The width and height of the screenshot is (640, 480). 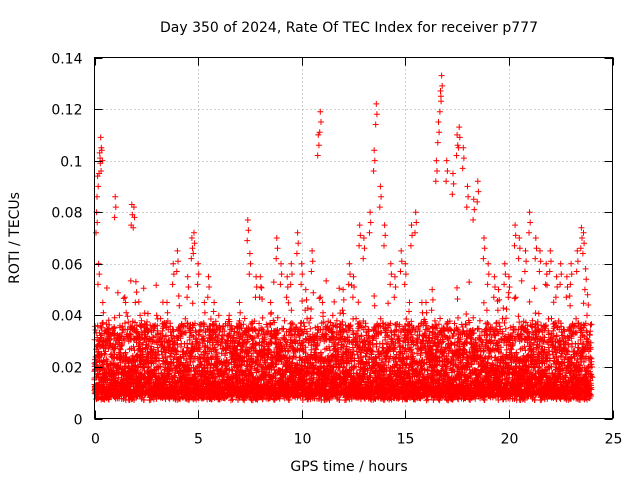 What do you see at coordinates (348, 467) in the screenshot?
I see `x-axis-label: GPS time / hours` at bounding box center [348, 467].